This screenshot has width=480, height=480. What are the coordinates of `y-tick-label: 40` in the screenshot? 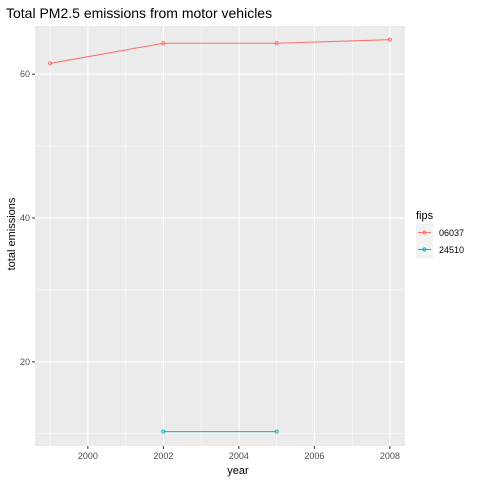 It's located at (25, 218).